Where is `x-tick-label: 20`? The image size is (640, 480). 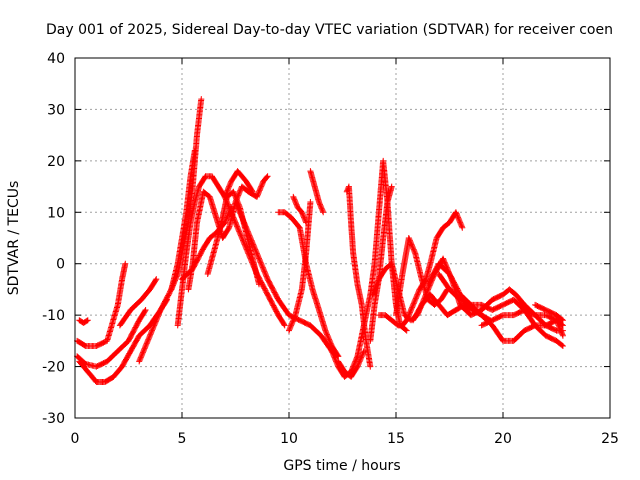
x-tick-label: 20 is located at coordinates (503, 439).